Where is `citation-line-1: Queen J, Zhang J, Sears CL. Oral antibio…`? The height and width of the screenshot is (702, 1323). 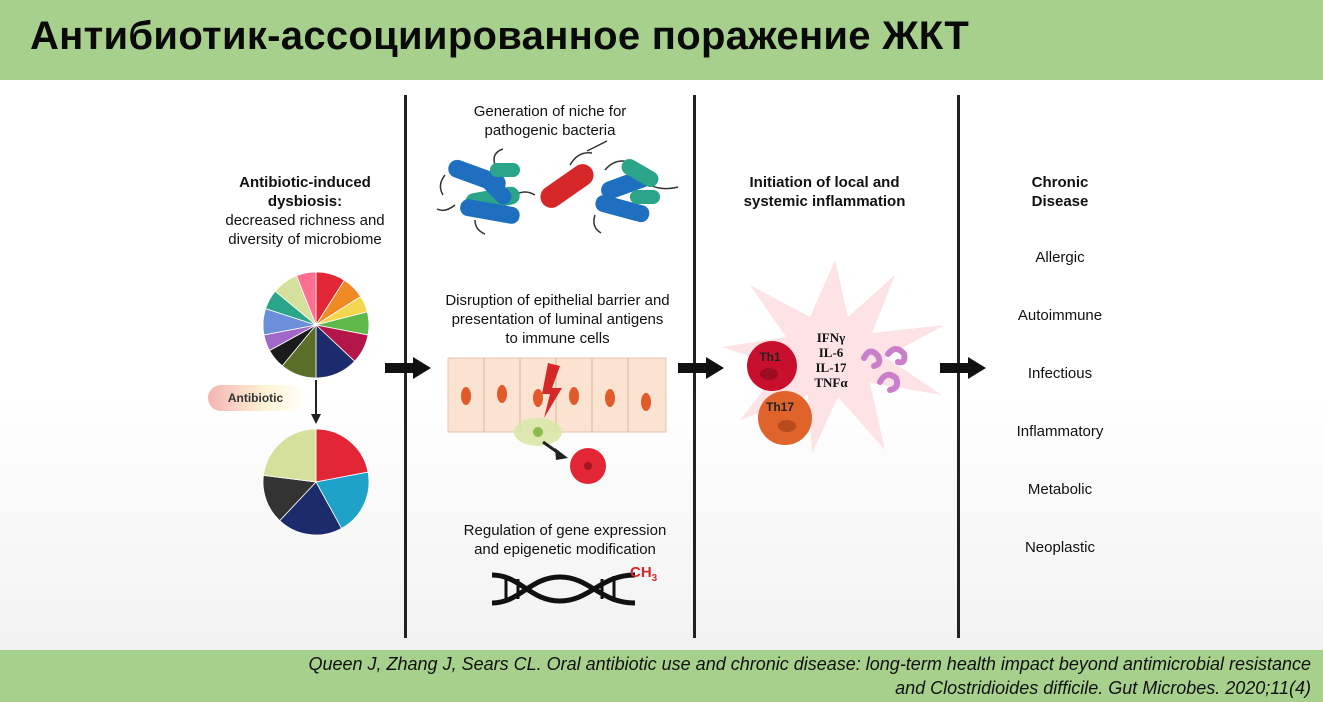 citation-line-1: Queen J, Zhang J, Sears CL. Oral antibio… is located at coordinates (809, 664).